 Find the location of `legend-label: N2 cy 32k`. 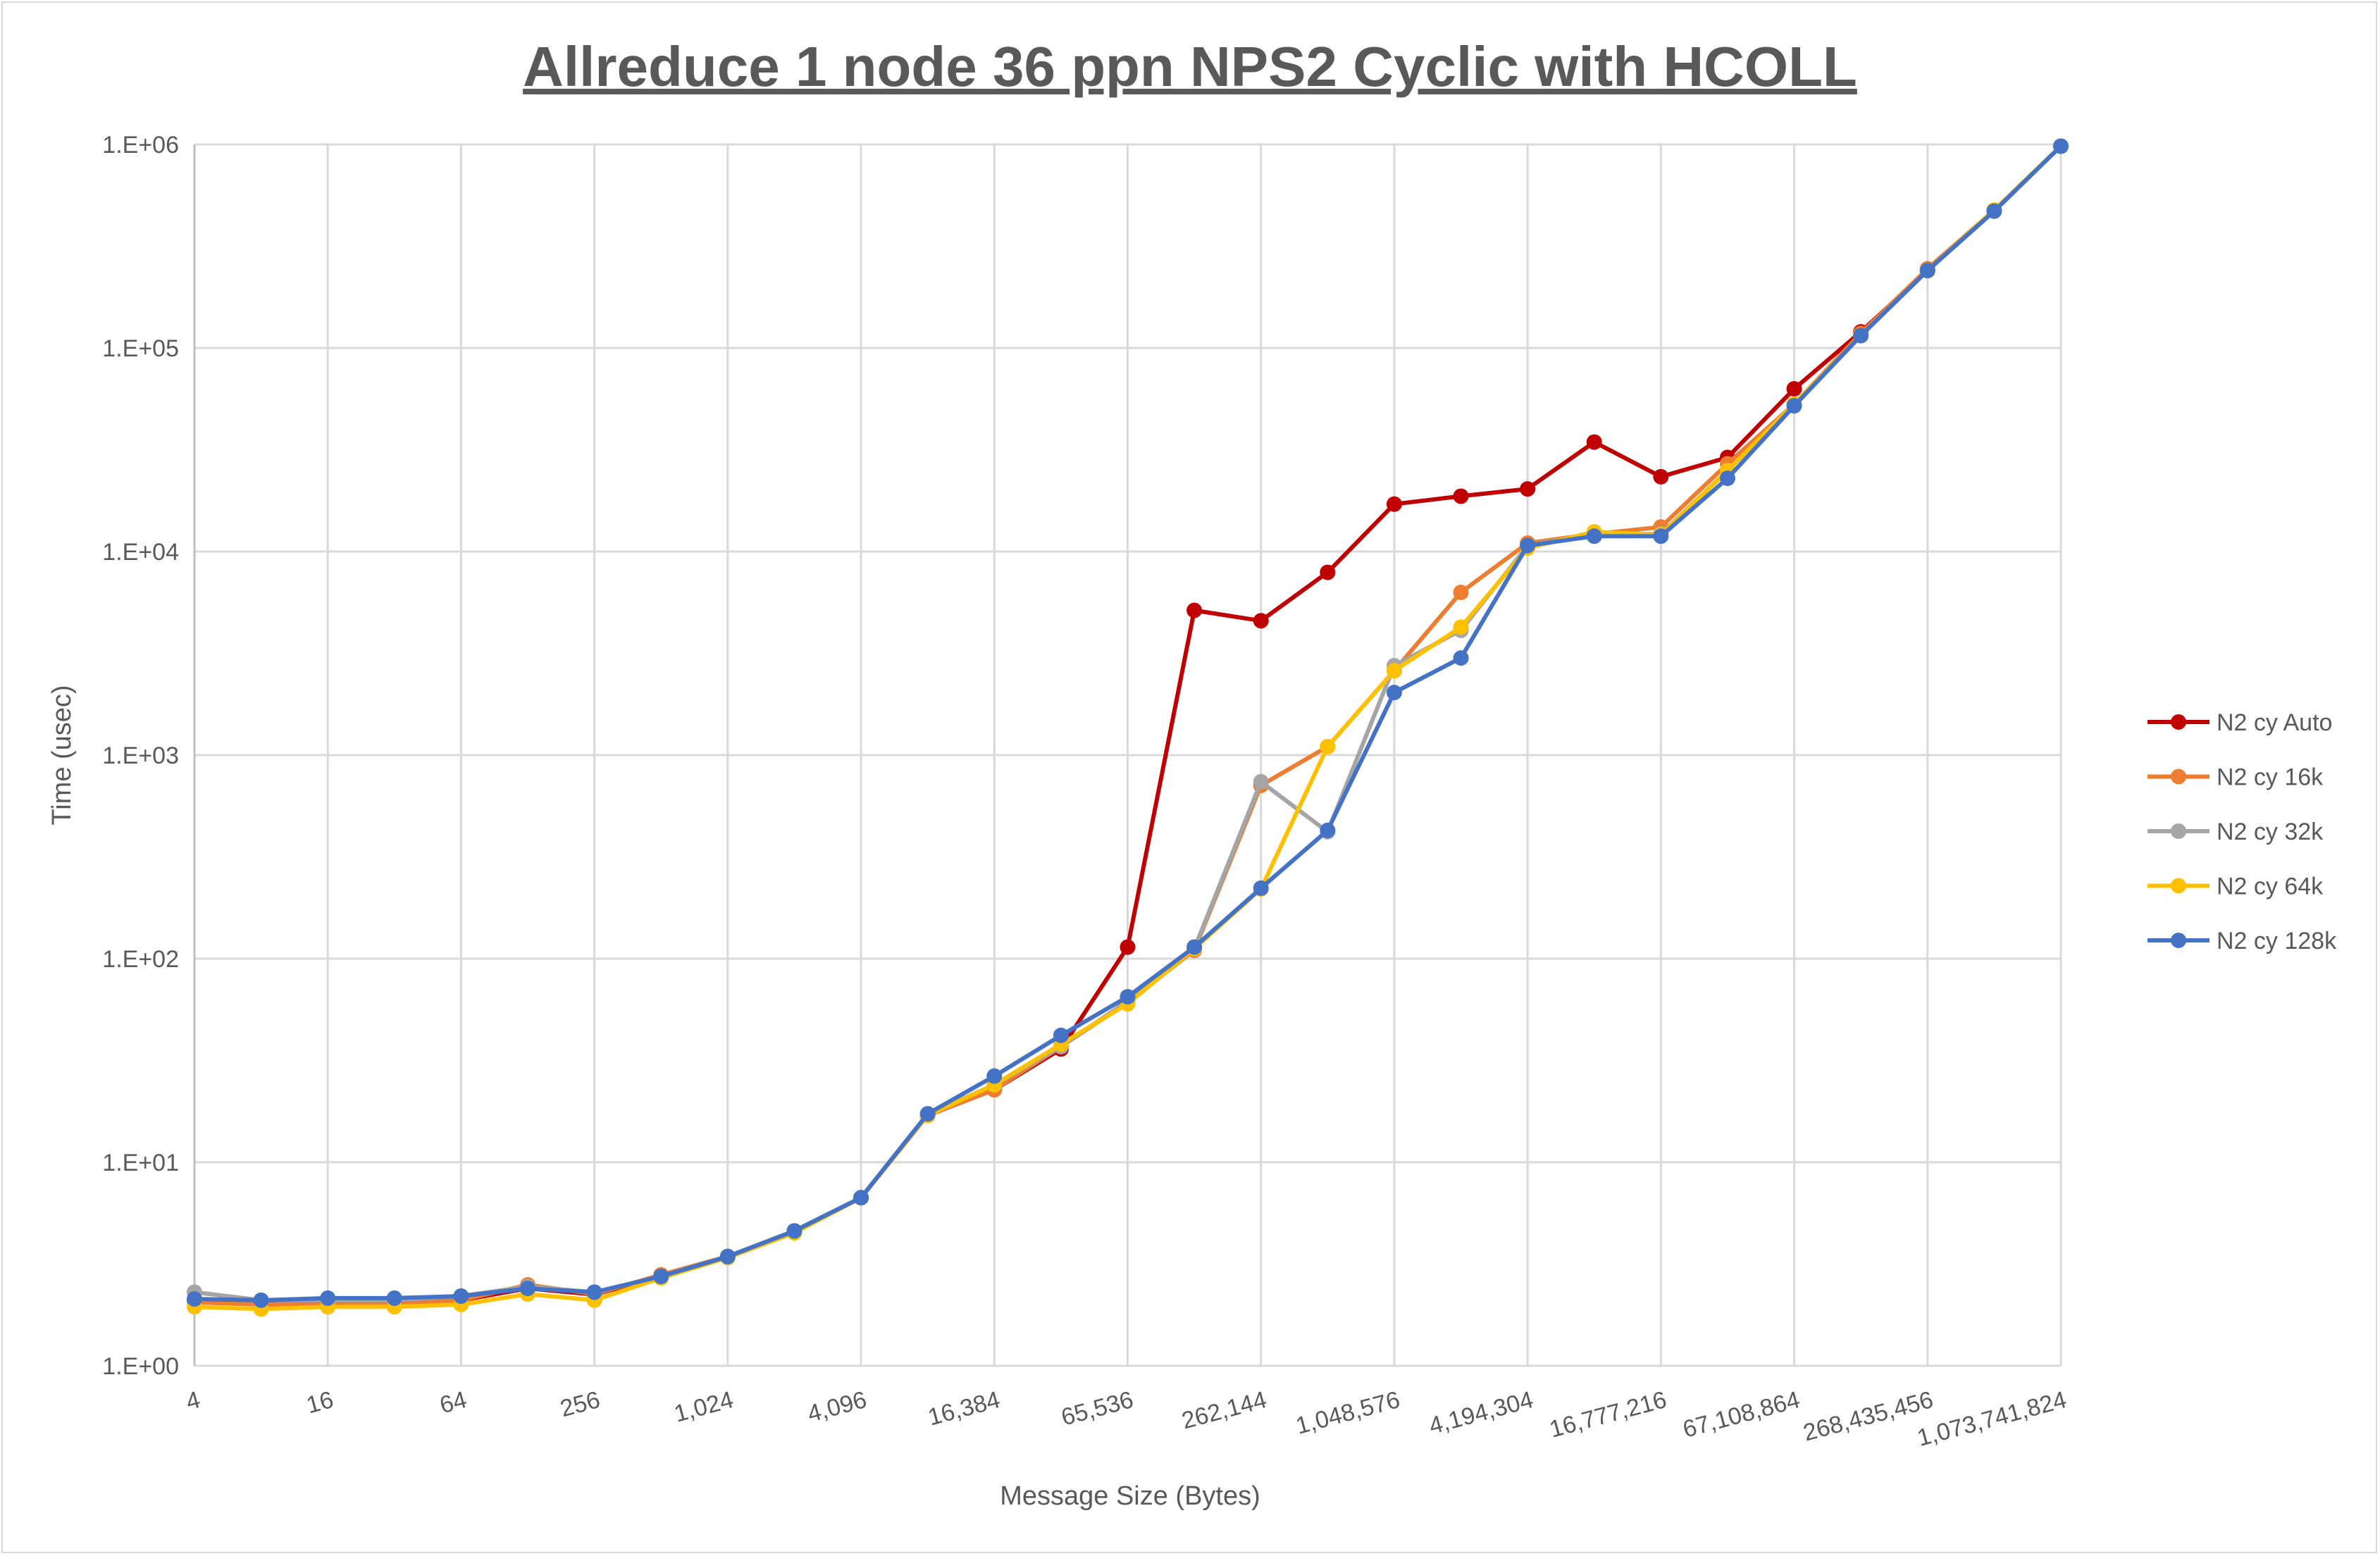

legend-label: N2 cy 32k is located at coordinates (2270, 832).